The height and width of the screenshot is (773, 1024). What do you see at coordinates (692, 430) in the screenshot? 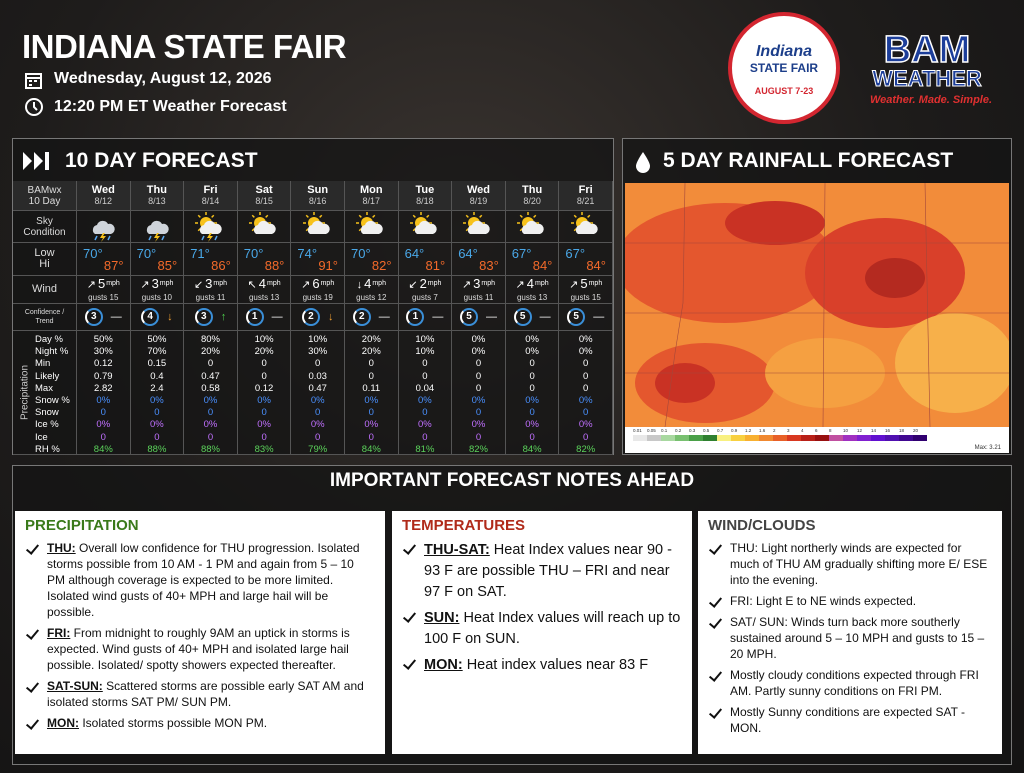
I see `legend-label: 0.3` at bounding box center [692, 430].